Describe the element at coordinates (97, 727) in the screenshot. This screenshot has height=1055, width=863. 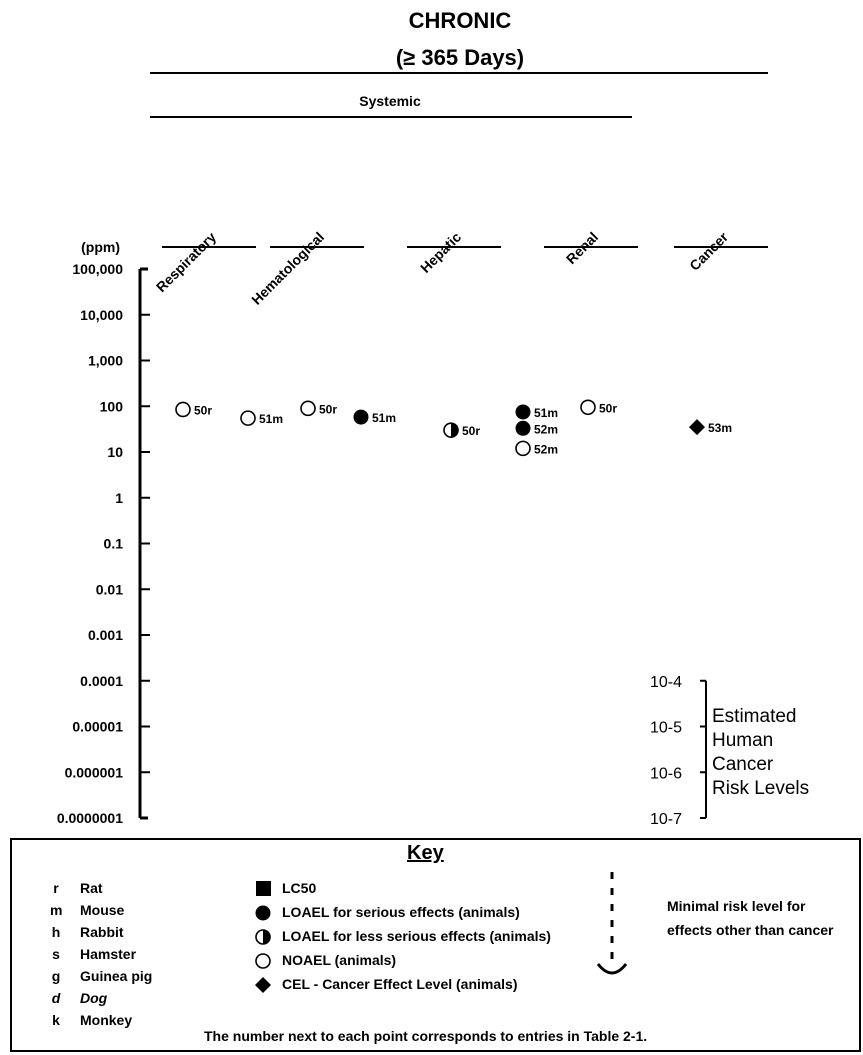
I see `y-tick-label: 0.00001` at that location.